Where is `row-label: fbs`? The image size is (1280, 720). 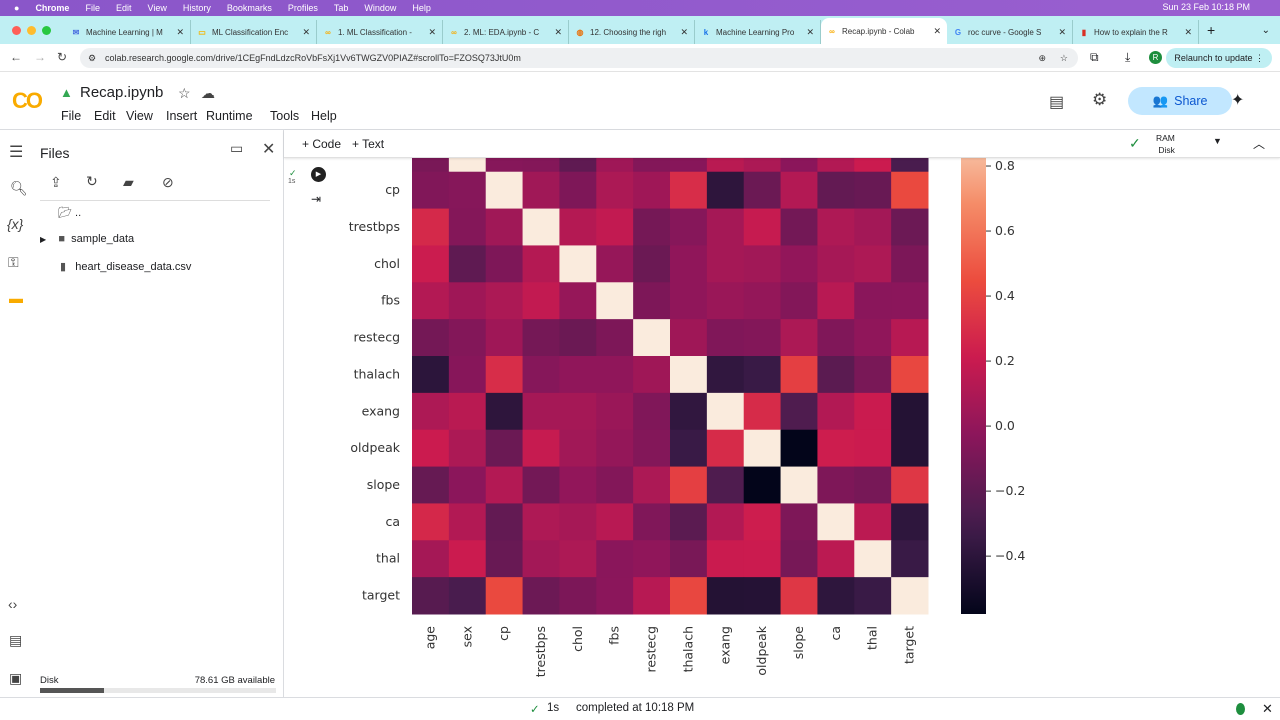 row-label: fbs is located at coordinates (390, 300).